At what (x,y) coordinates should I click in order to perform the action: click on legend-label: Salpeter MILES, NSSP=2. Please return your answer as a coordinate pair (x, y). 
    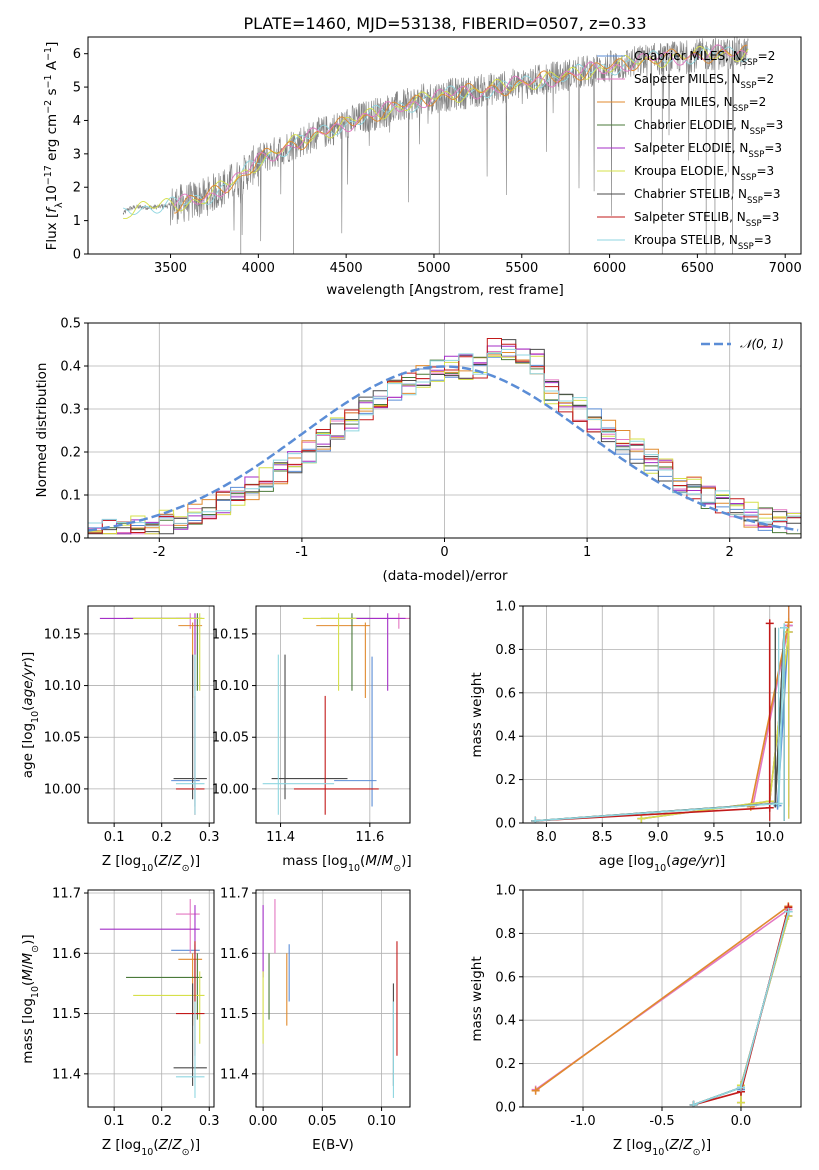
    Looking at the image, I should click on (704, 81).